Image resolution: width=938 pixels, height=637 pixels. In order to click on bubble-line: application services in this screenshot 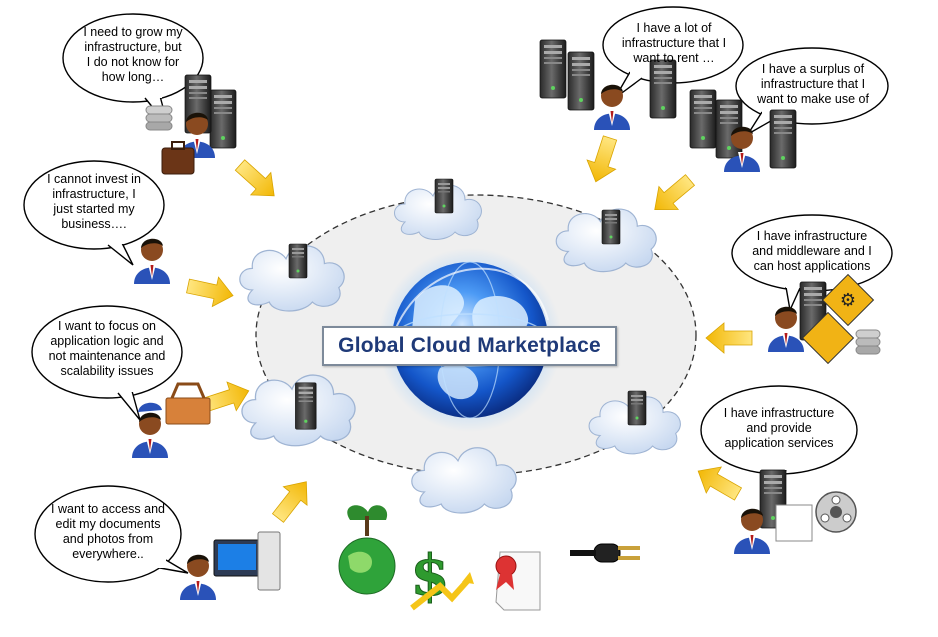, I will do `click(779, 443)`.